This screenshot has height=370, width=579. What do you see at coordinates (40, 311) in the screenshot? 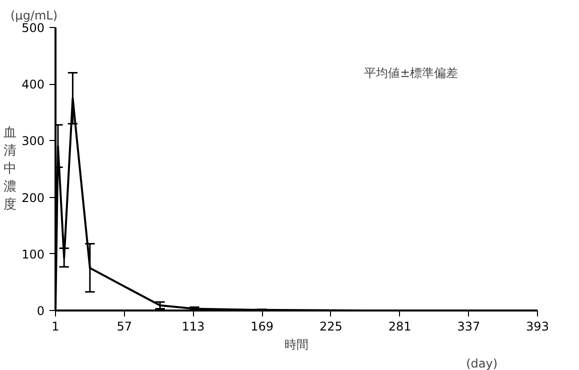
I see `y-tick-label: 0` at bounding box center [40, 311].